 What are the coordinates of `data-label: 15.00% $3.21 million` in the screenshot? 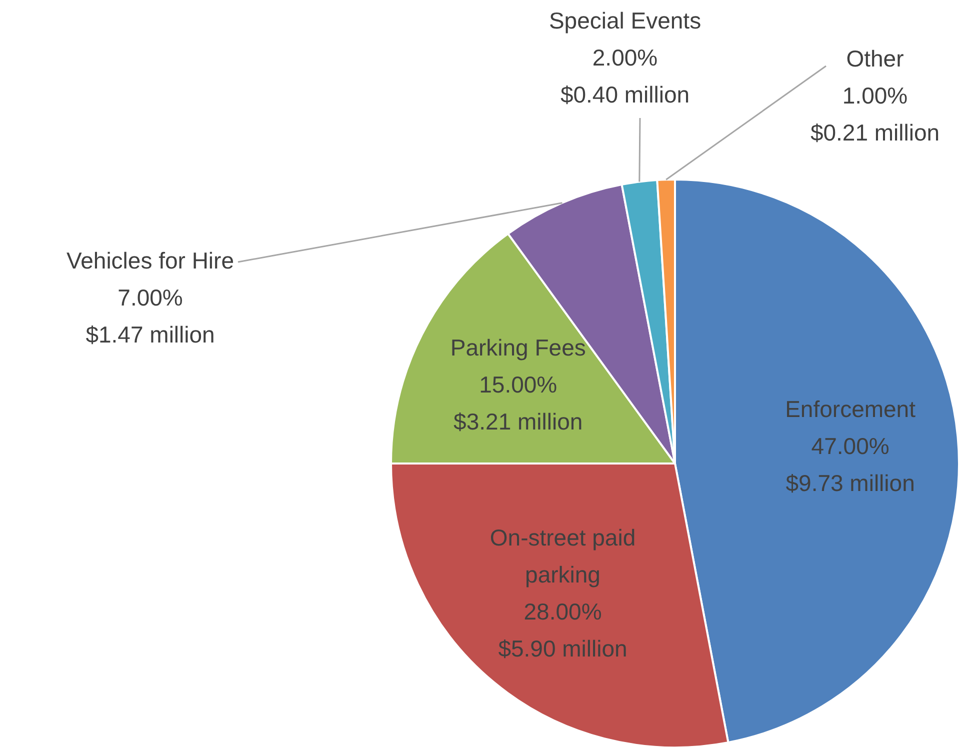 It's located at (518, 402).